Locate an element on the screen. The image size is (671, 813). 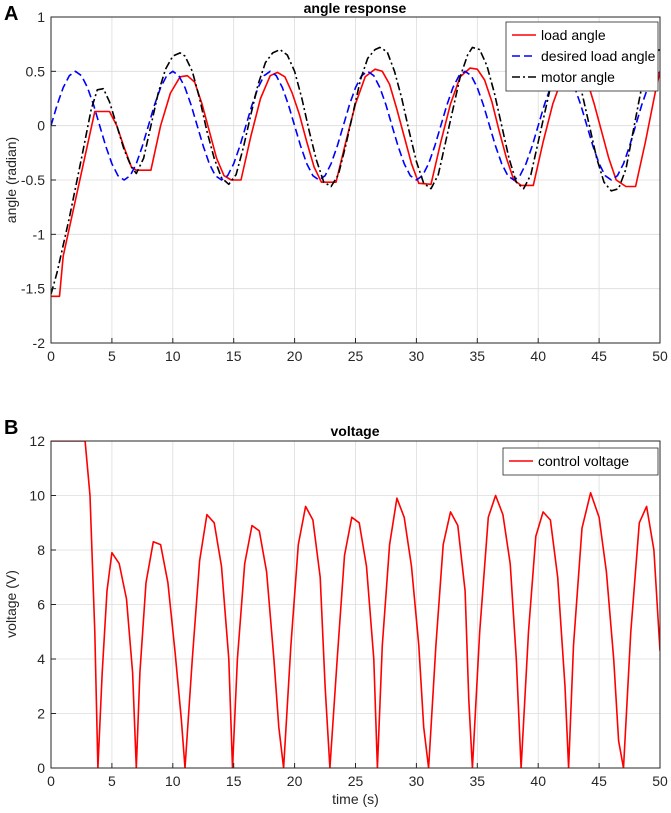
panel-a-xtick-label-3: 15 is located at coordinates (234, 356).